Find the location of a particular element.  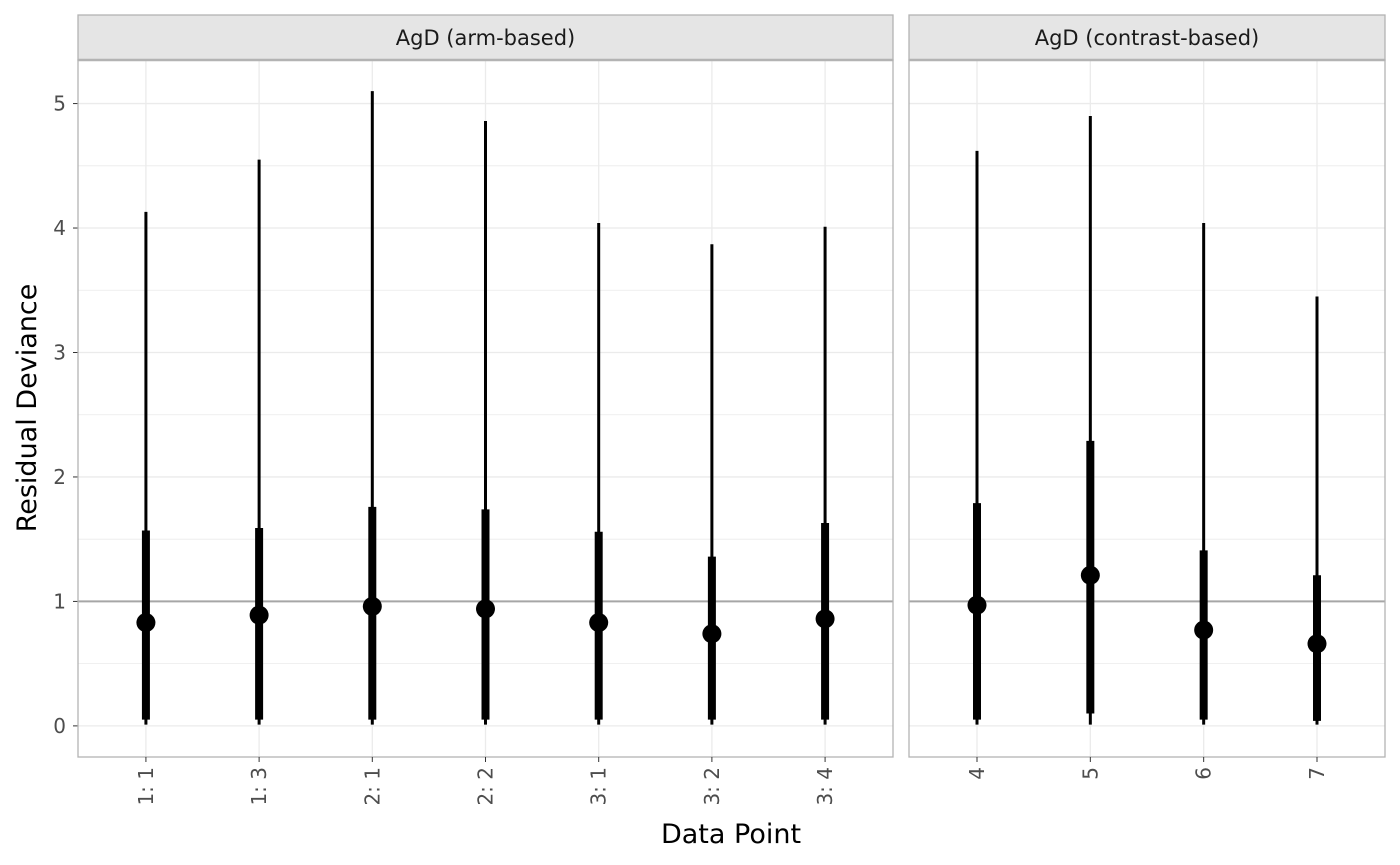

x-tick-label: 3: 4 is located at coordinates (825, 786).